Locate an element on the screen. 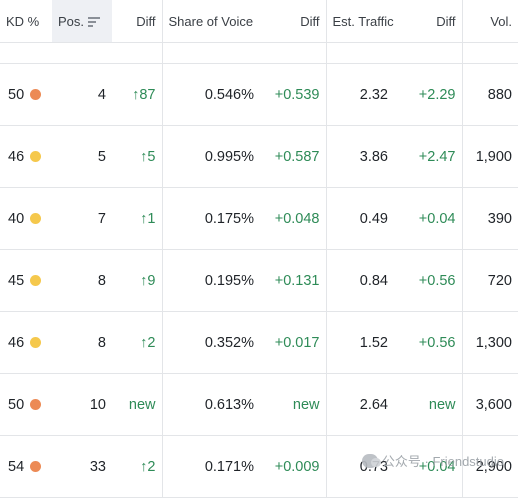 The height and width of the screenshot is (498, 518). share-of-voice-value: 0.613% is located at coordinates (229, 404).